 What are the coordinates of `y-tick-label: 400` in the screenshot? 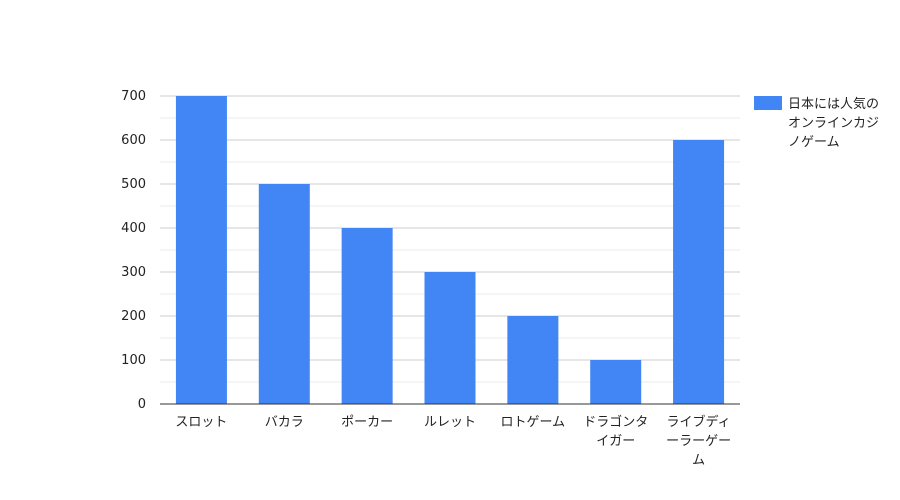 It's located at (133, 228).